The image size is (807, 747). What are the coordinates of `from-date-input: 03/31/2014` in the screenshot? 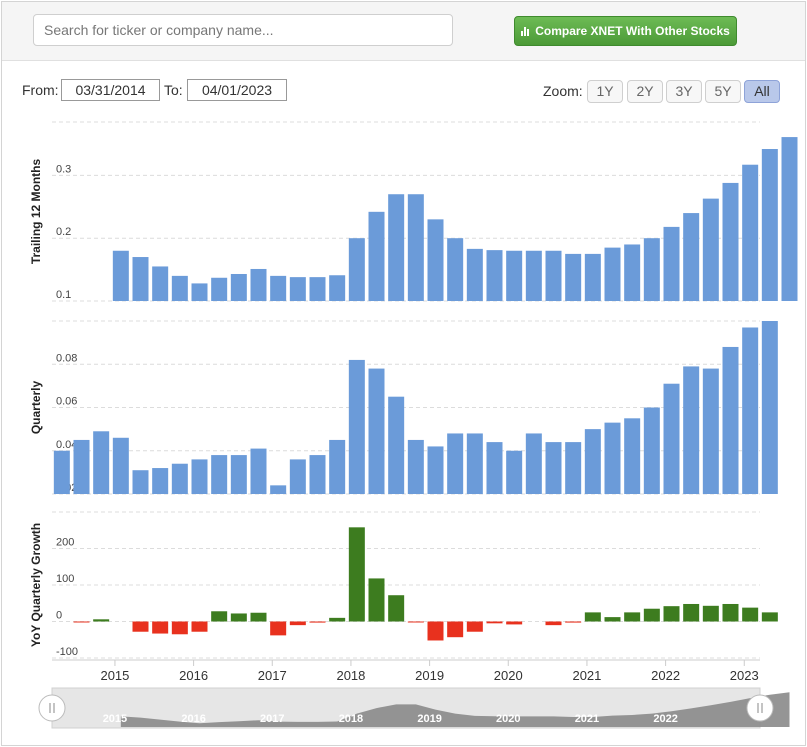 It's located at (110, 90).